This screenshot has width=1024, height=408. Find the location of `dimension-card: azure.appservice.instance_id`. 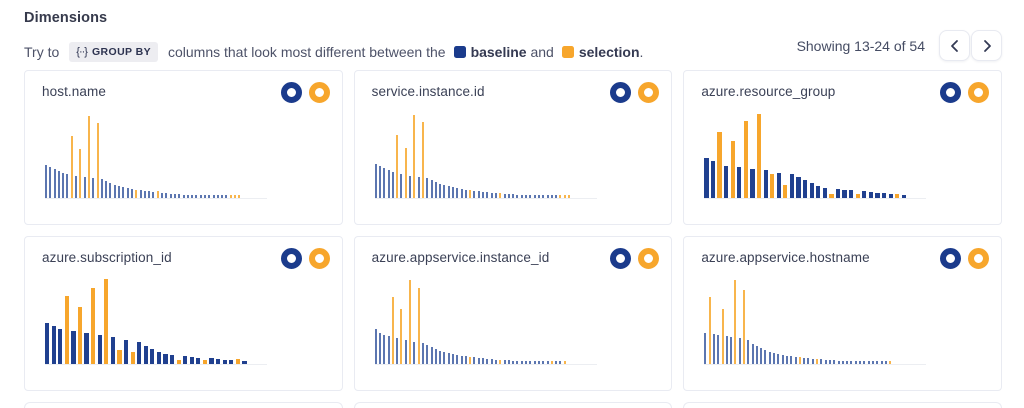

dimension-card: azure.appservice.instance_id is located at coordinates (513, 313).